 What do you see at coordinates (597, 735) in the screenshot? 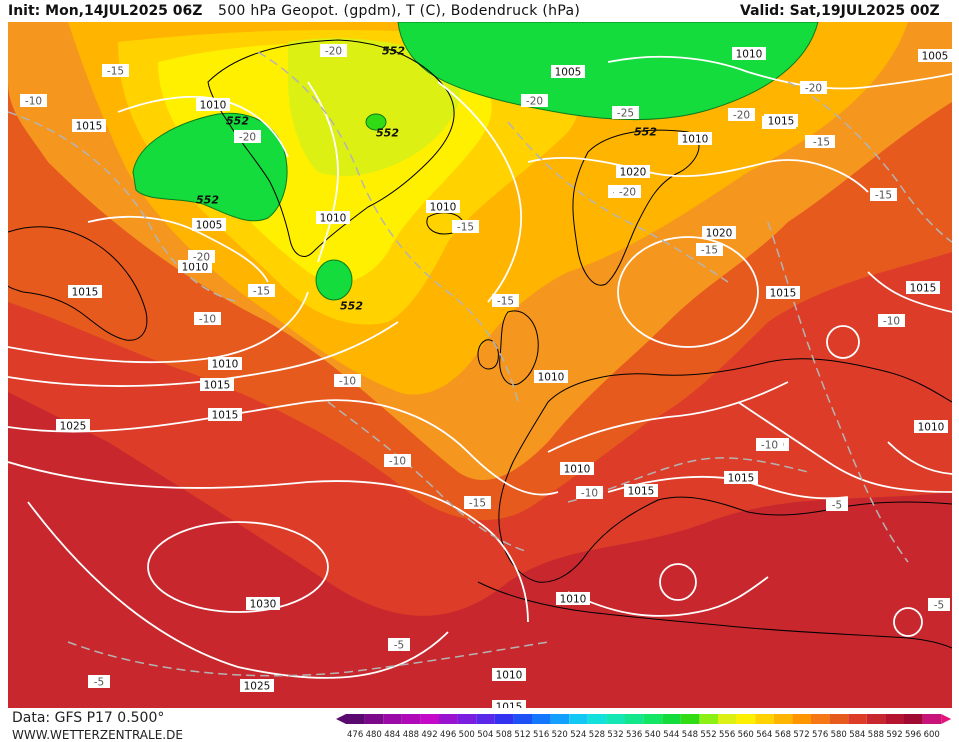
I see `legend-tick-label: 528` at bounding box center [597, 735].